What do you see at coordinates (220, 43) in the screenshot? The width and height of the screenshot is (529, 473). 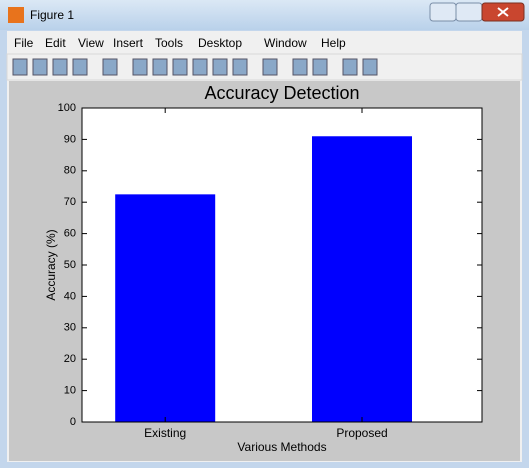 I see `menu-item: Desktop` at bounding box center [220, 43].